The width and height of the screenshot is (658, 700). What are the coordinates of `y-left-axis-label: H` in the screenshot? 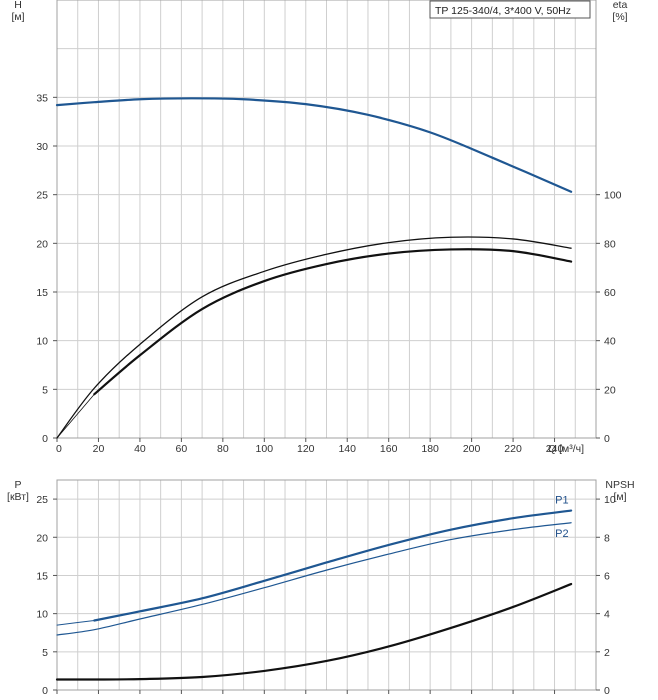 It's located at (18, 5).